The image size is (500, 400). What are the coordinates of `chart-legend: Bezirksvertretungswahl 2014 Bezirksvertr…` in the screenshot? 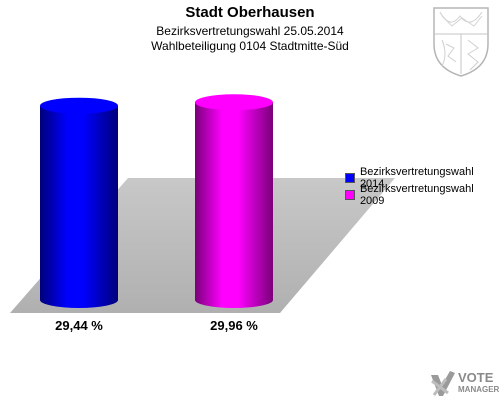 It's located at (422, 186).